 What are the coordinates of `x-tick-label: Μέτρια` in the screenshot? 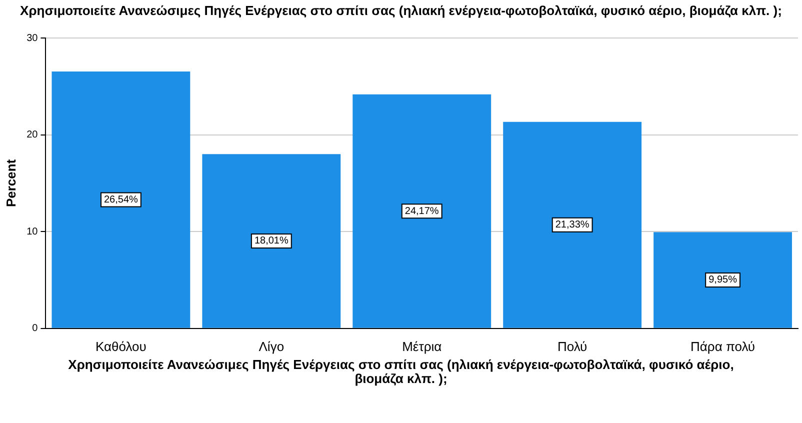 It's located at (422, 346).